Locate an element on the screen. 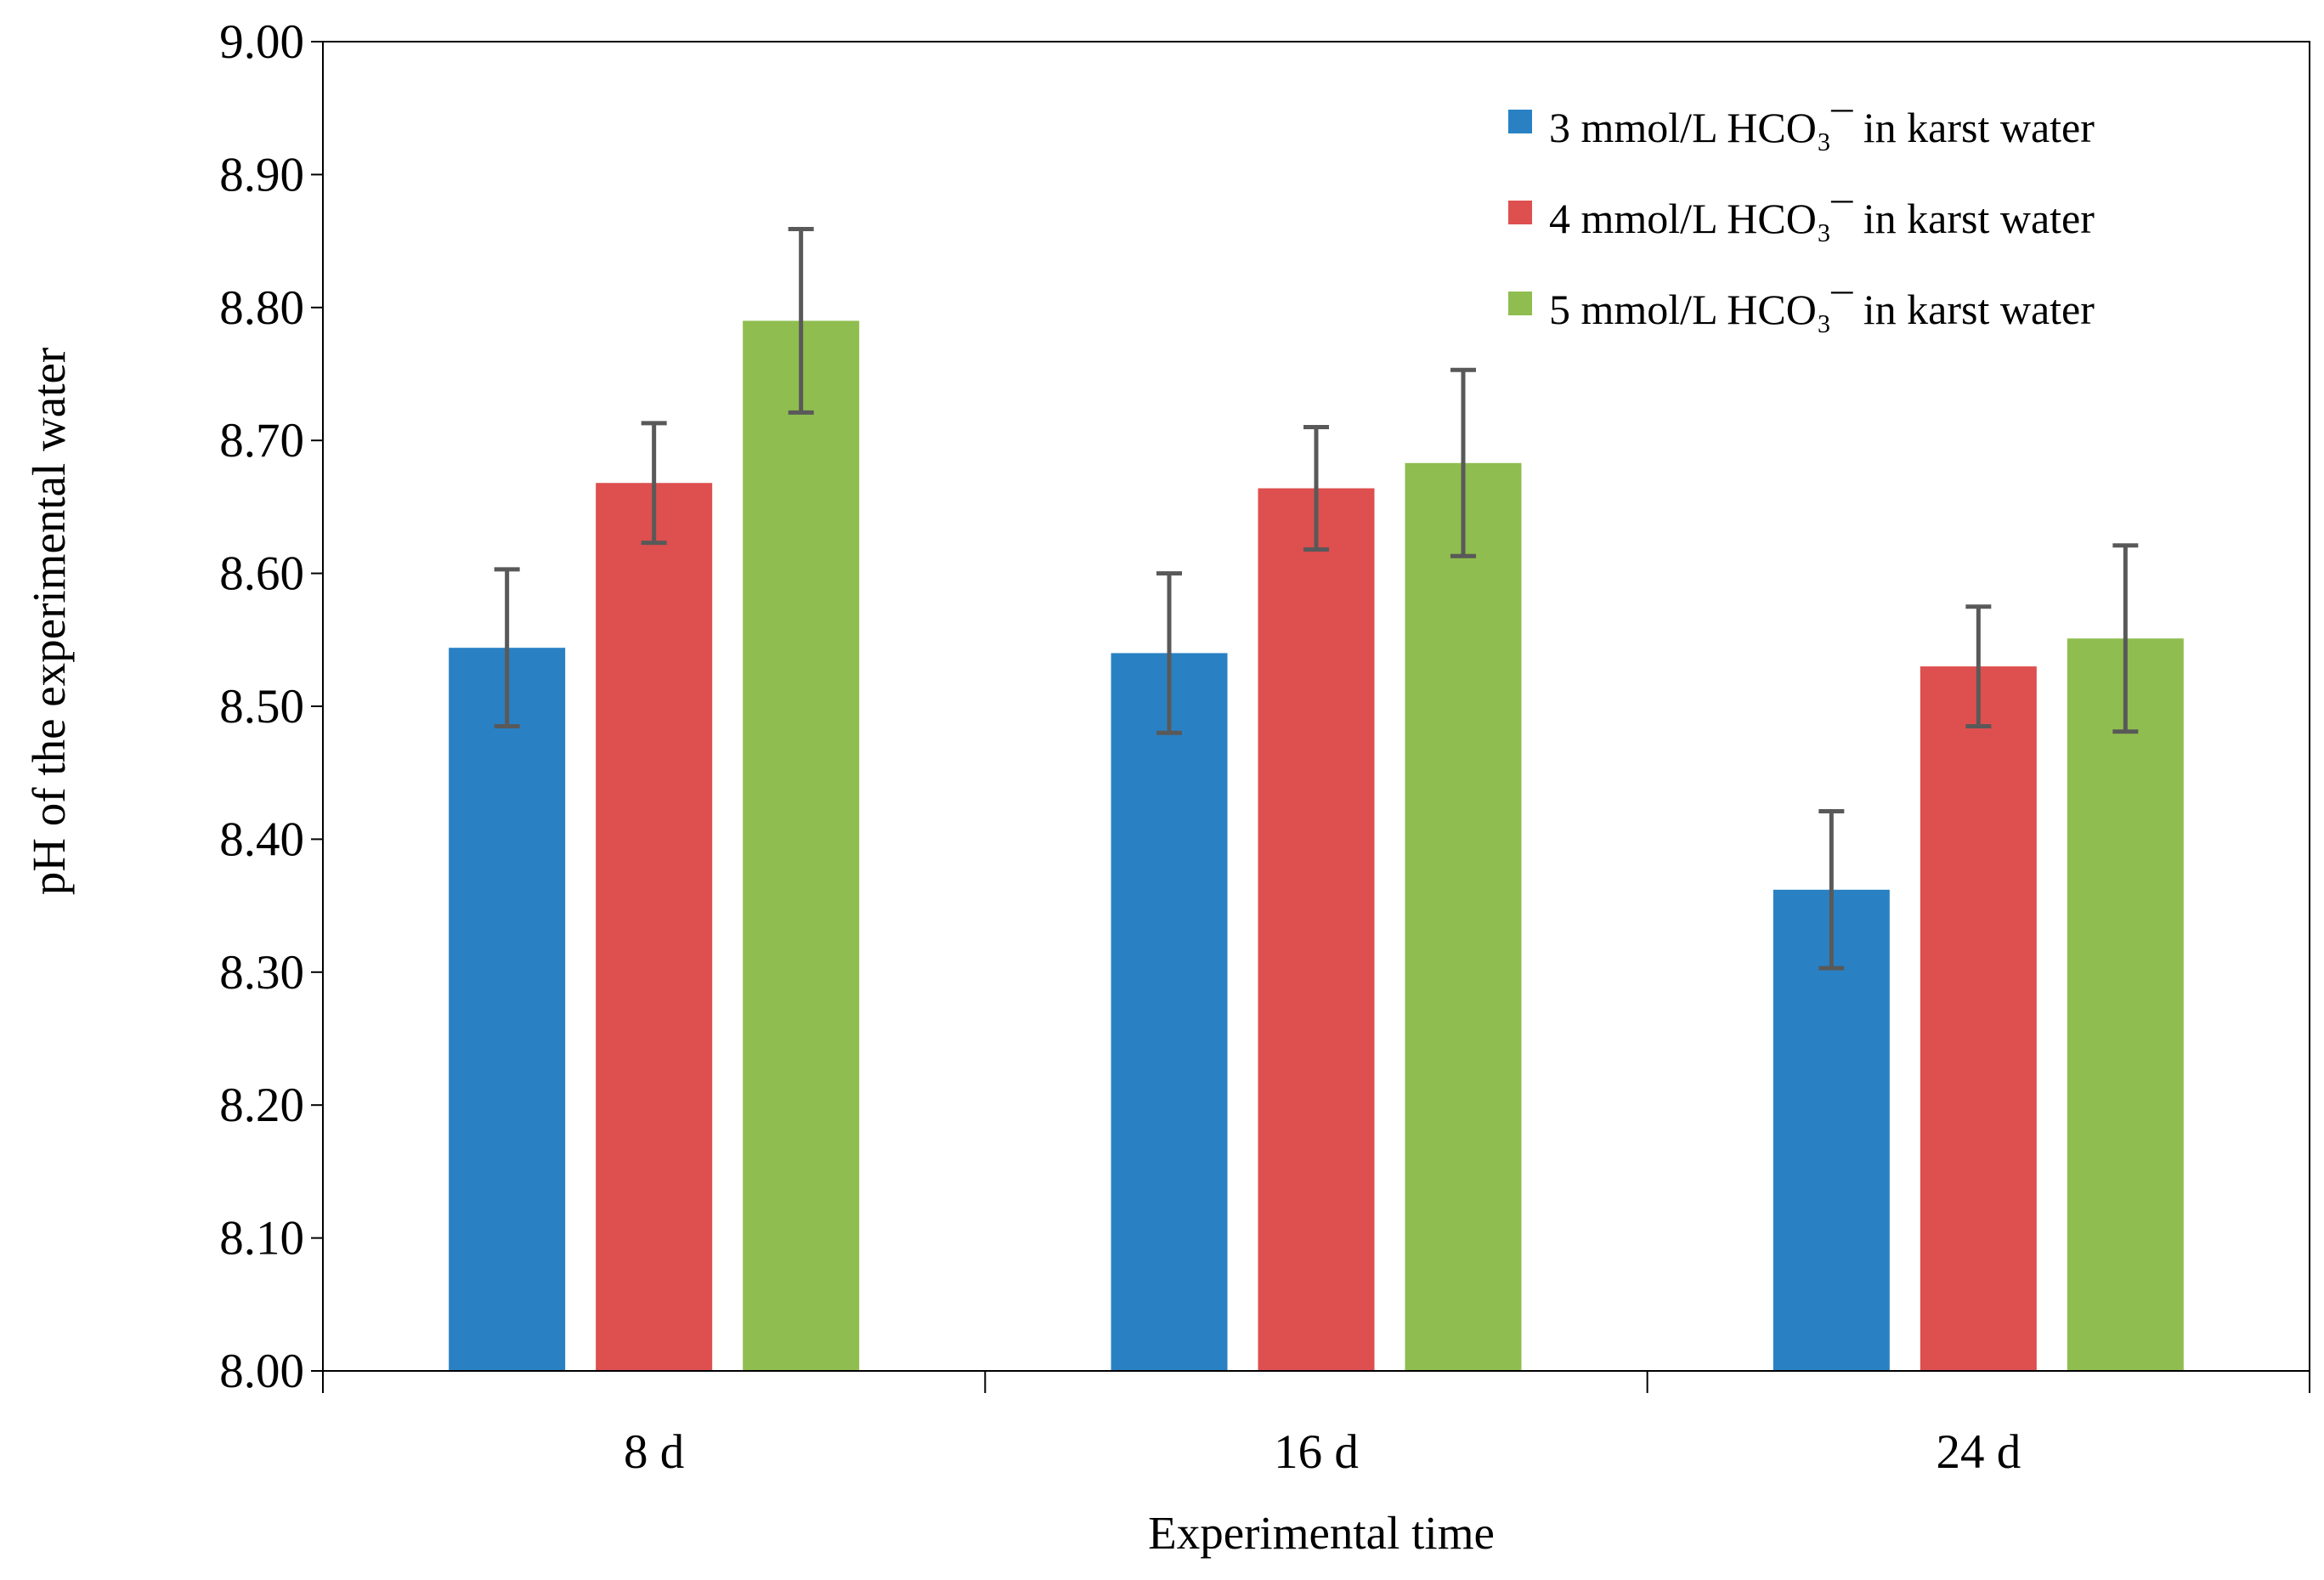 This screenshot has height=1580, width=2324. y-tick-label: 8.10 is located at coordinates (261, 1239).